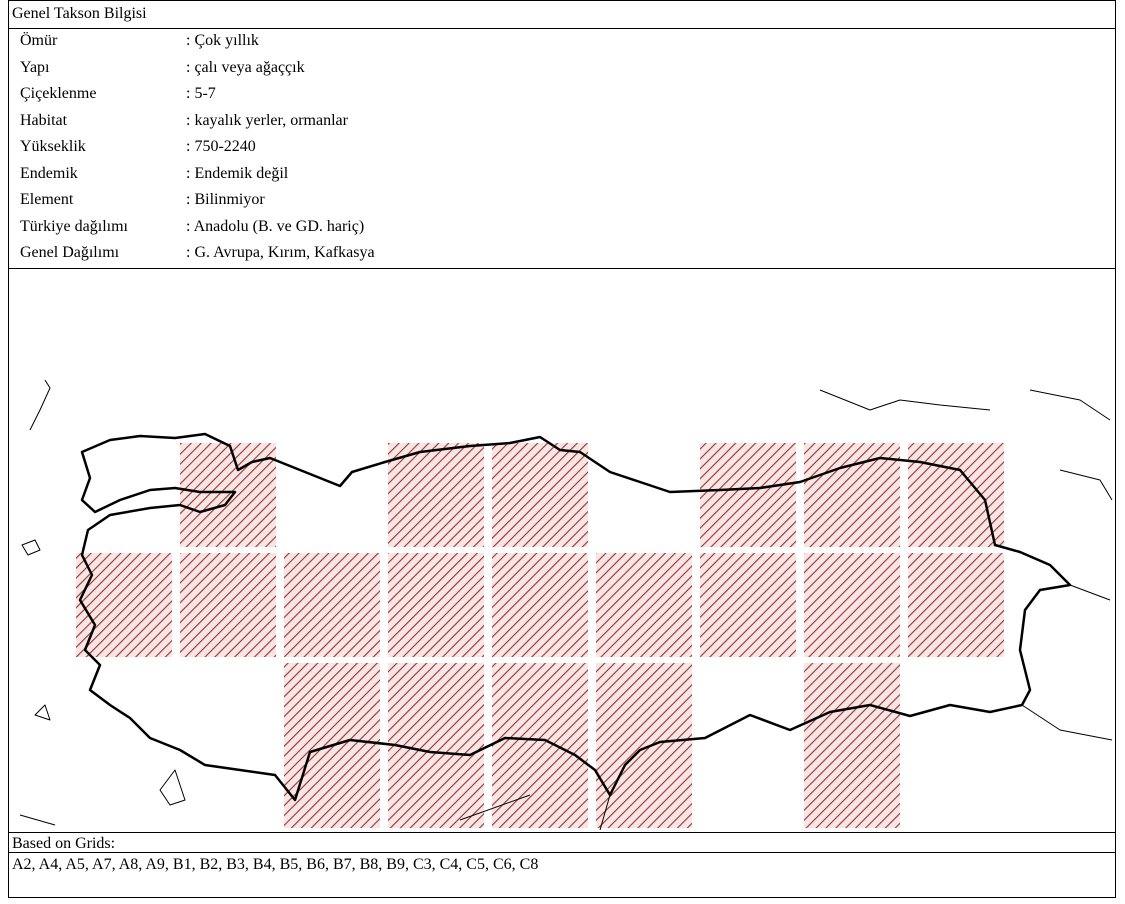 This screenshot has width=1125, height=904. I want to click on section-lines, so click(562, 842).